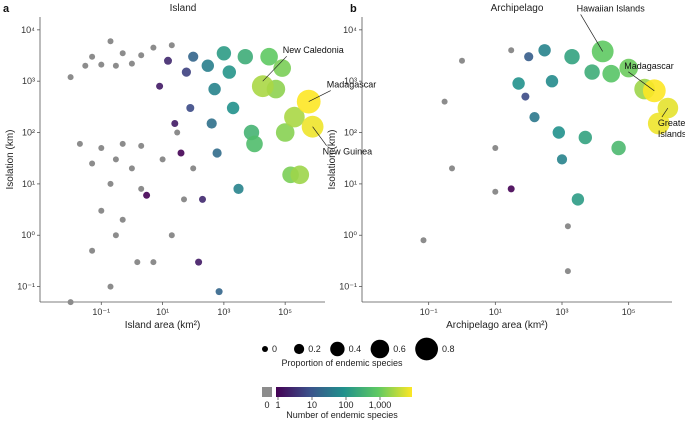 The width and height of the screenshot is (685, 421). What do you see at coordinates (399, 349) in the screenshot?
I see `size-legend-label: 0.6` at bounding box center [399, 349].